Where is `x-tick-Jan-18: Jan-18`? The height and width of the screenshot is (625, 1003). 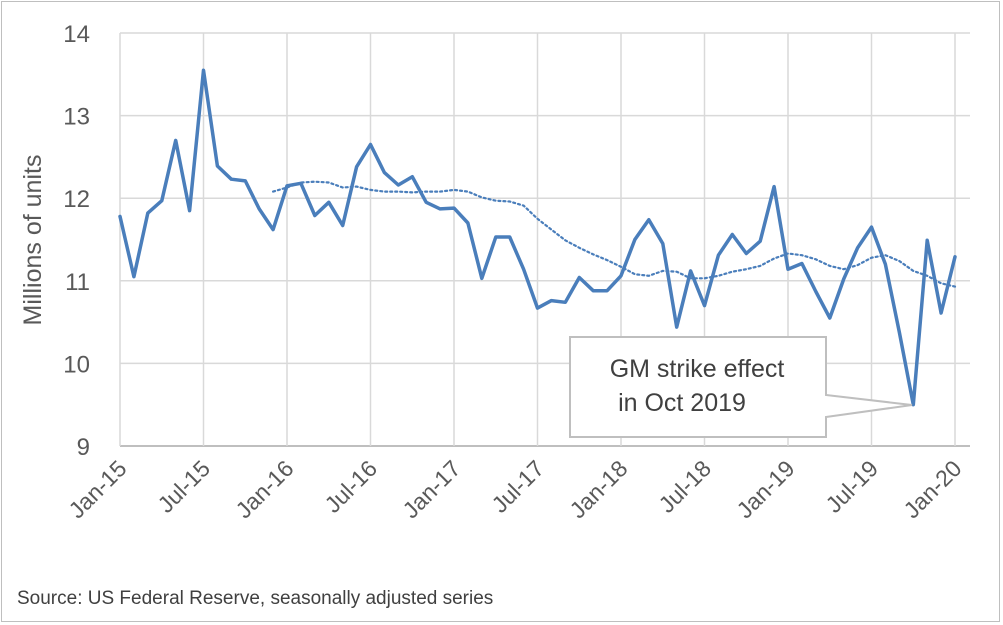
x-tick-Jan-18: Jan-18 is located at coordinates (598, 489).